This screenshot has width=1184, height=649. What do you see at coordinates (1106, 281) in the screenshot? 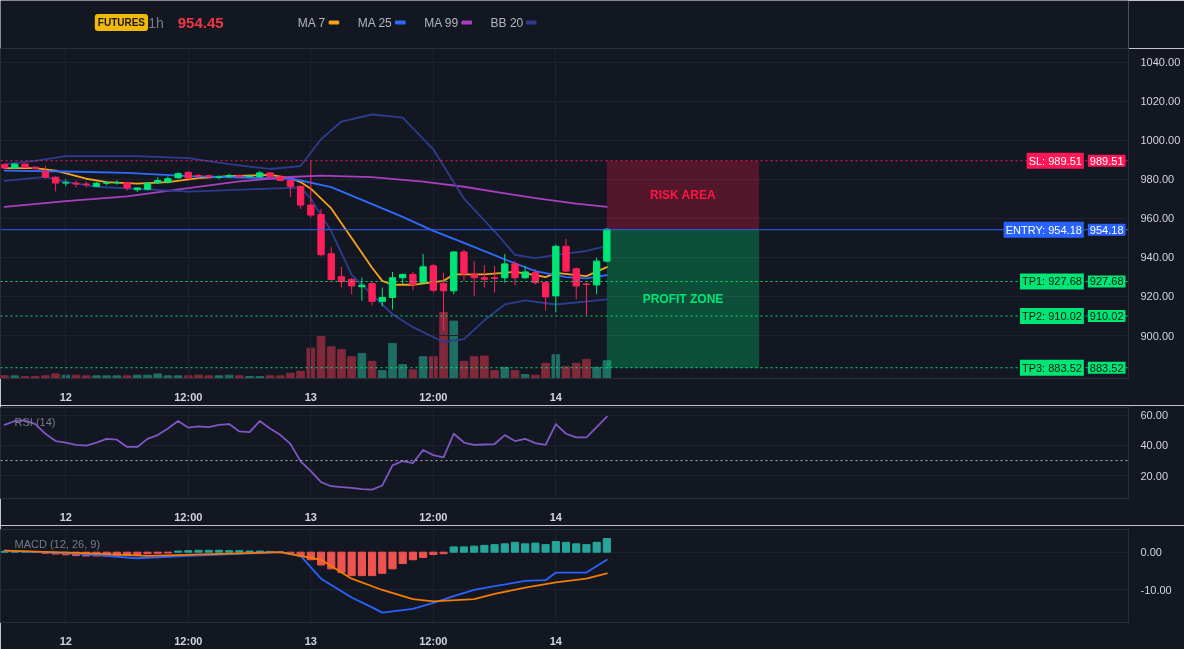
I see `annotation: 927.68` at bounding box center [1106, 281].